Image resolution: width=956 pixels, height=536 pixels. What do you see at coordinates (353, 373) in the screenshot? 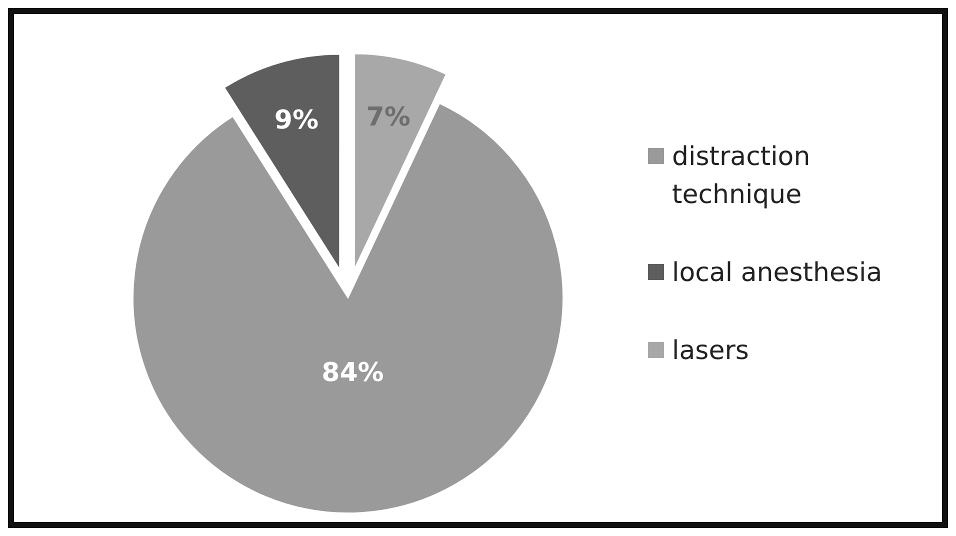
I see `data-label: 84%` at bounding box center [353, 373].